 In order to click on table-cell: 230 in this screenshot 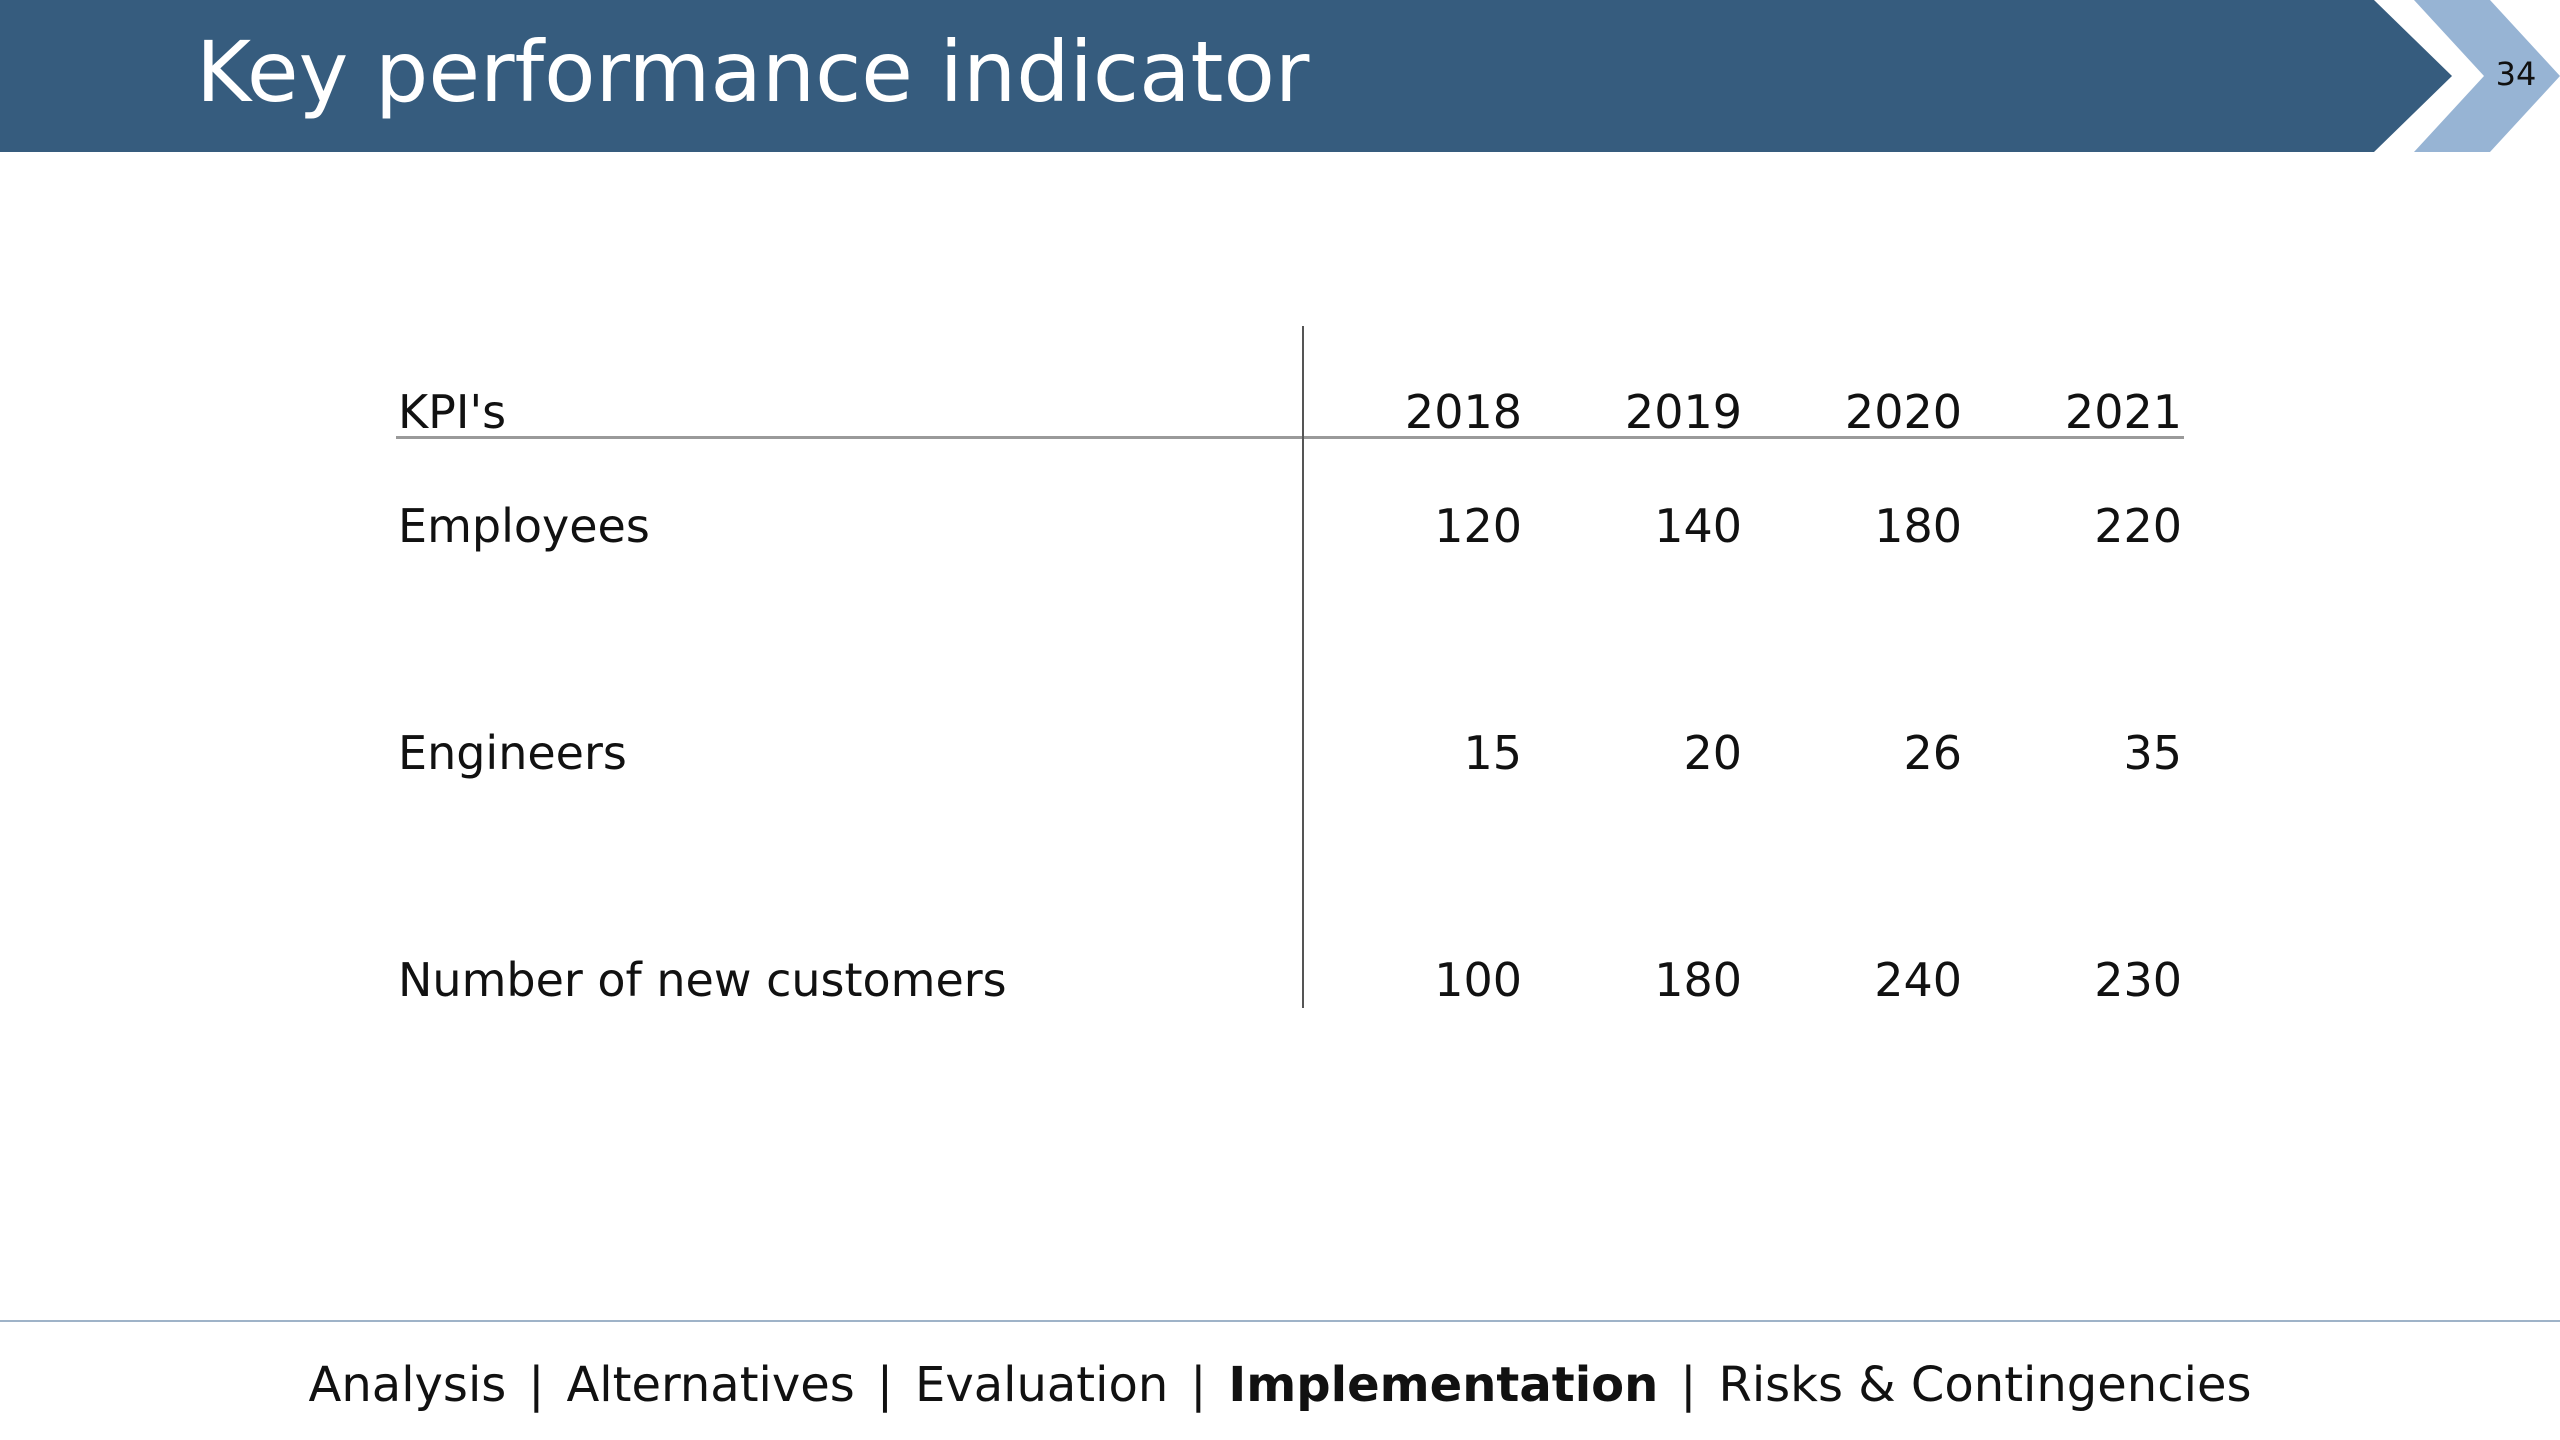, I will do `click(2138, 980)`.